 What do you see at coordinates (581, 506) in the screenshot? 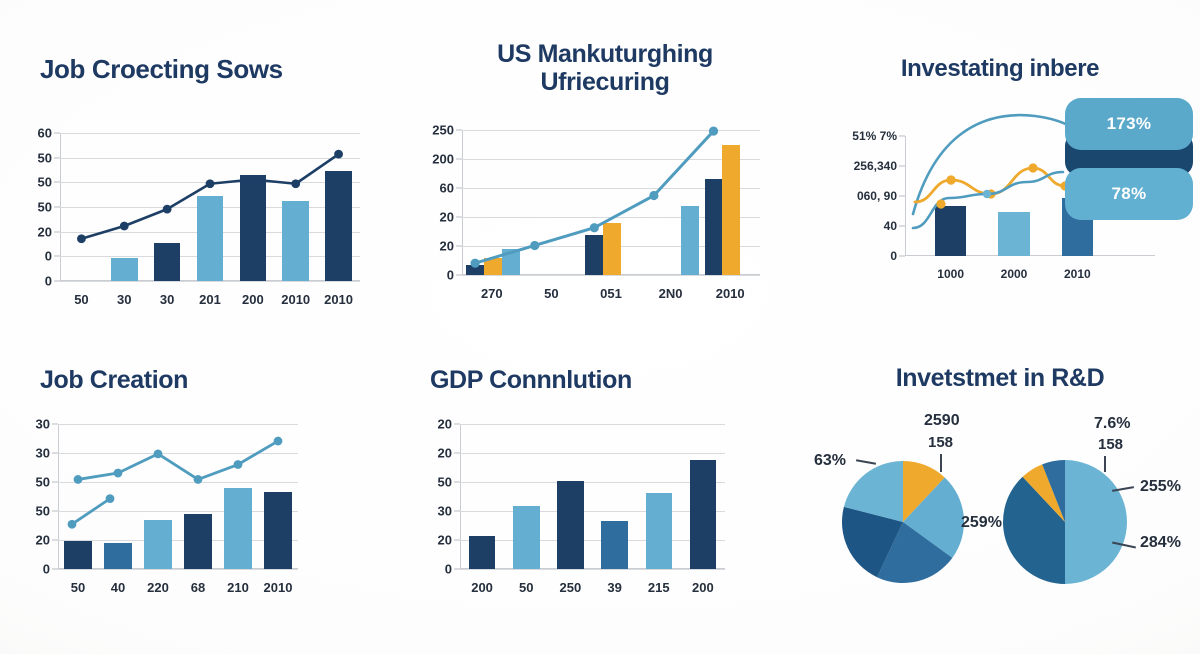
I see `chart-gdp: 20 20 50 30 20 0 200 50 250 39 215 200` at bounding box center [581, 506].